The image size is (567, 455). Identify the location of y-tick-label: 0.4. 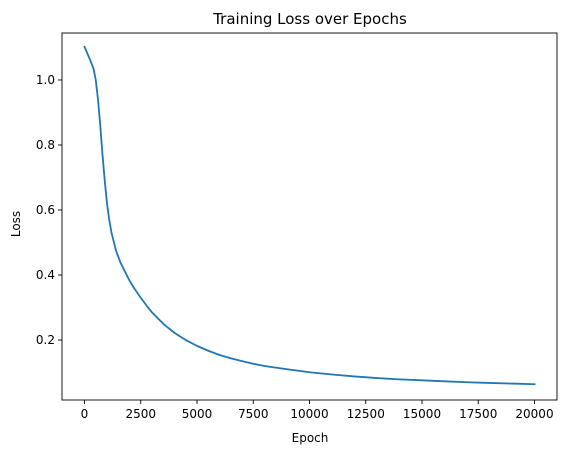
(45, 275).